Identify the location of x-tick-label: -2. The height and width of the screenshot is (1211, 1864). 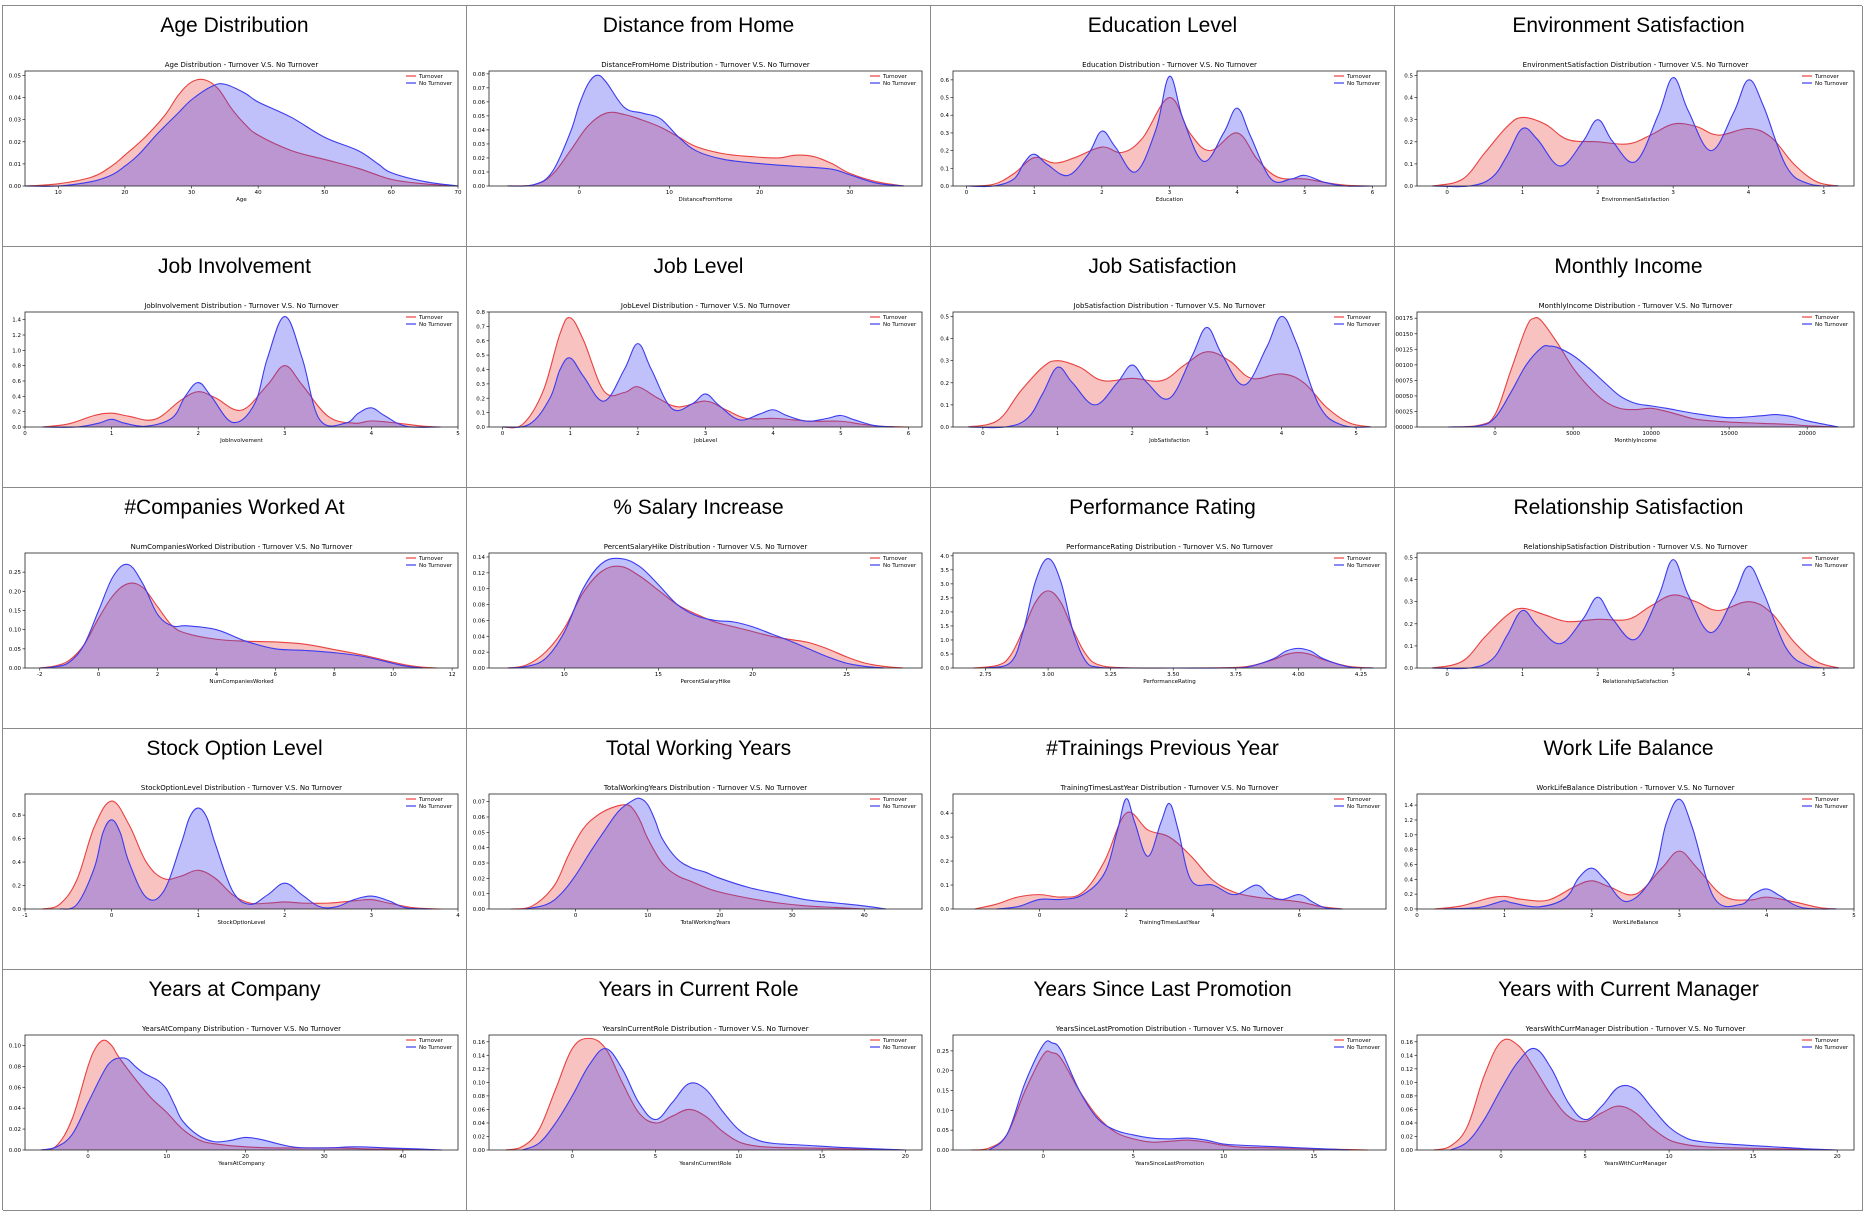
(39, 675).